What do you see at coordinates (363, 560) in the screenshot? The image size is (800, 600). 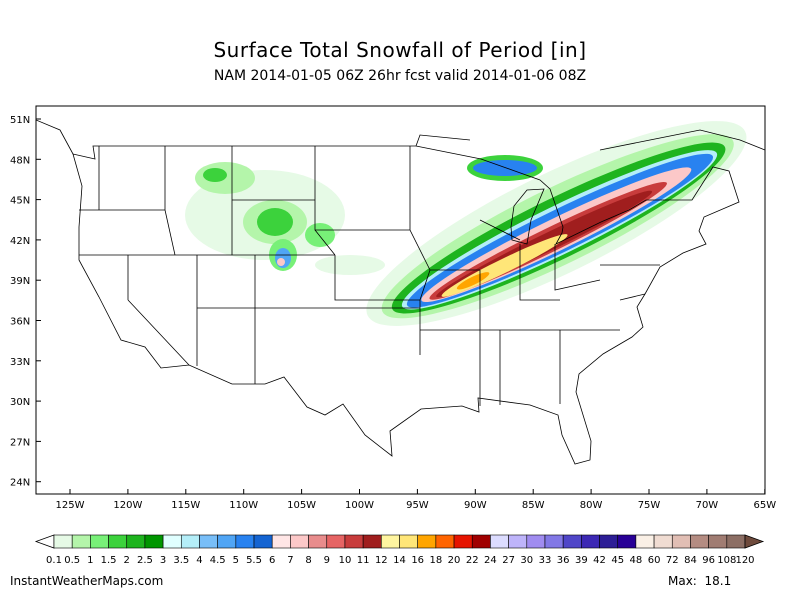 I see `colorbar-label: 11` at bounding box center [363, 560].